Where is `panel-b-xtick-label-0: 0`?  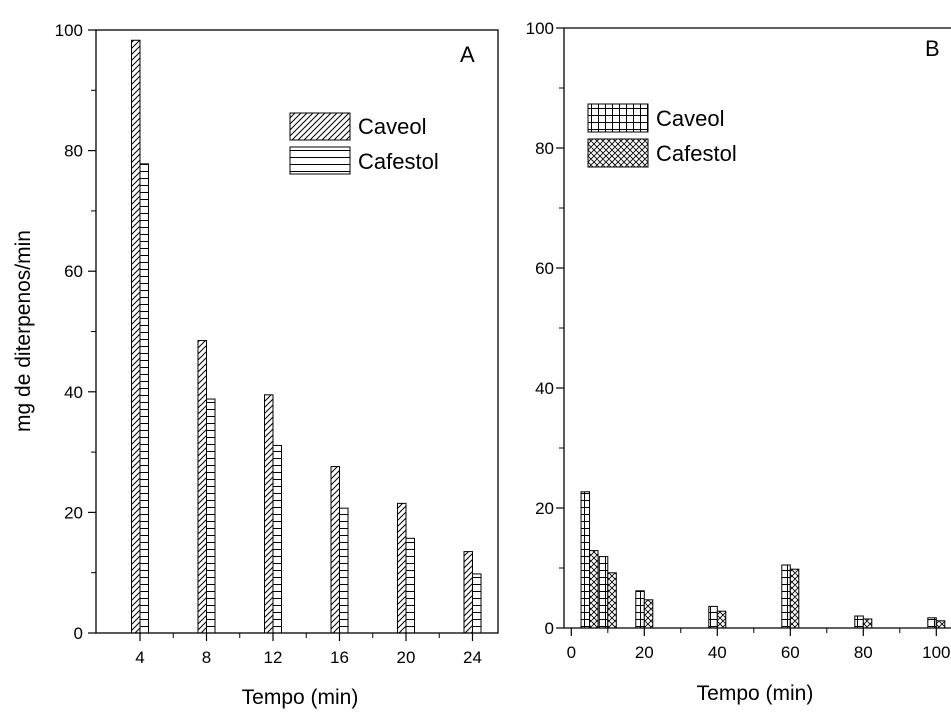
panel-b-xtick-label-0: 0 is located at coordinates (571, 652).